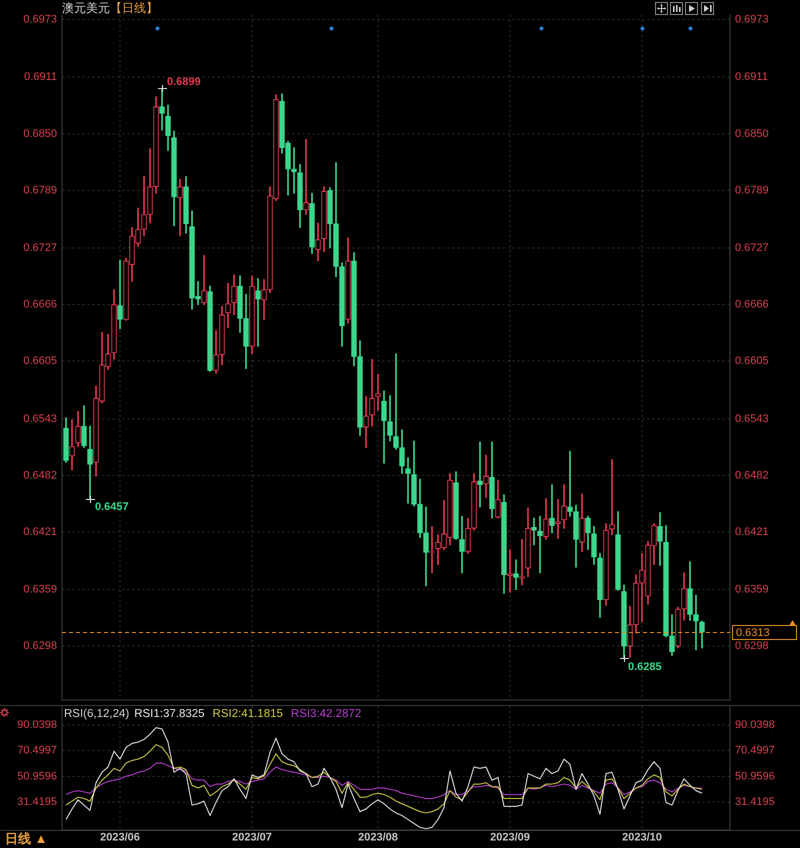 The width and height of the screenshot is (800, 848). Describe the element at coordinates (752, 418) in the screenshot. I see `y2-tick-label: 0.6543` at that location.